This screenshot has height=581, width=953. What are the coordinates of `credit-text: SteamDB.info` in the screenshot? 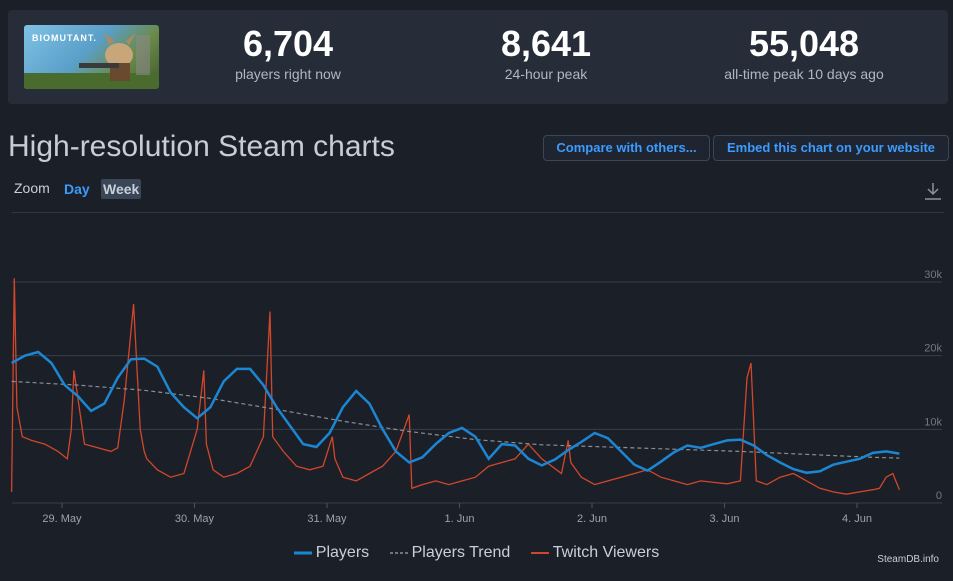 It's located at (908, 559).